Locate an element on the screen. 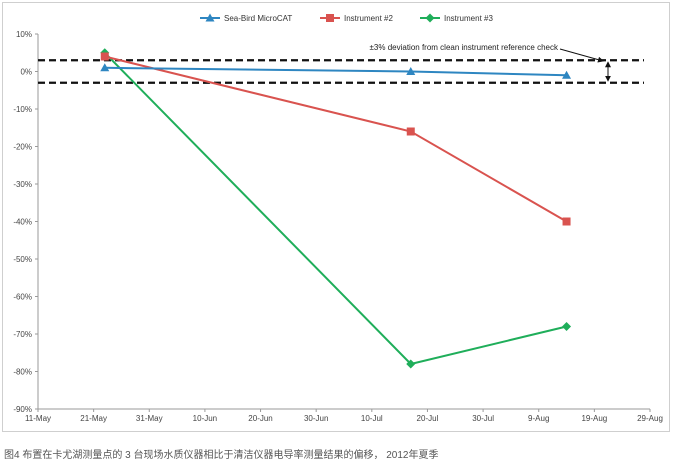 The width and height of the screenshot is (680, 468). annotation-pointer-arrow is located at coordinates (581, 55).